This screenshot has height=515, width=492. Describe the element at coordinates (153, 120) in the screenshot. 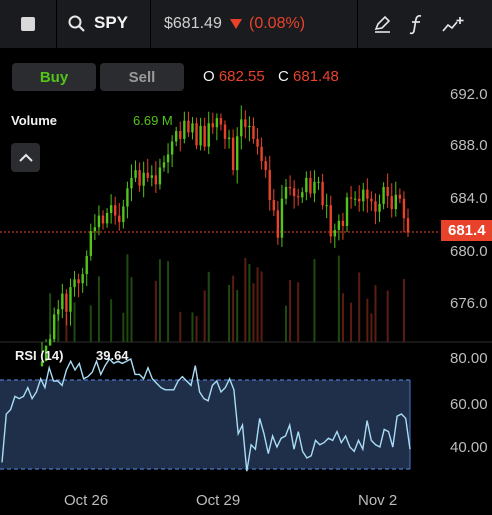

I see `volume-value: 6.69 M` at that location.